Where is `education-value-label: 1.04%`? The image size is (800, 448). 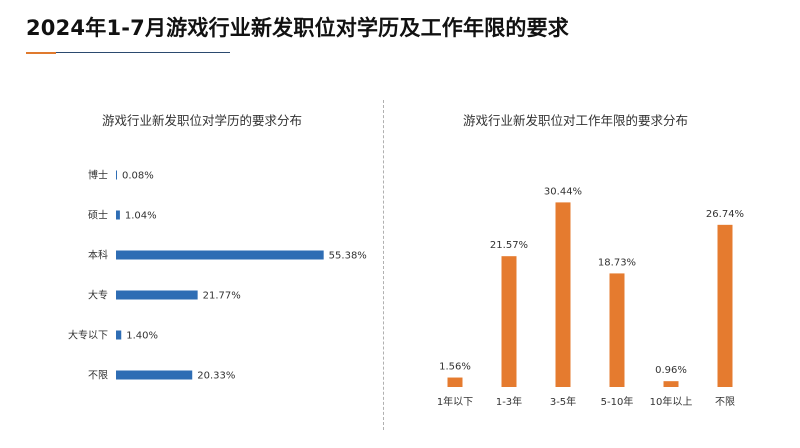 education-value-label: 1.04% is located at coordinates (141, 216).